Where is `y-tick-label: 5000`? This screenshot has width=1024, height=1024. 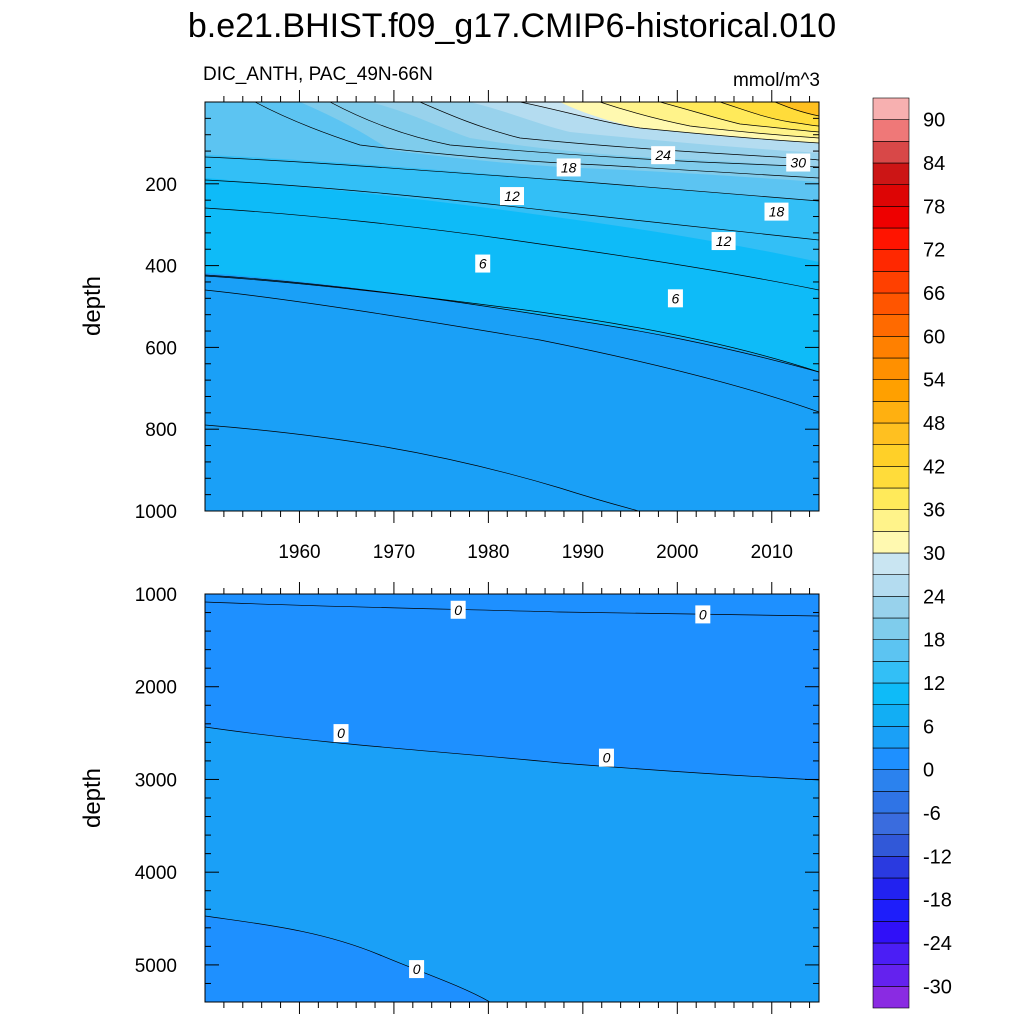
y-tick-label: 5000 is located at coordinates (156, 966).